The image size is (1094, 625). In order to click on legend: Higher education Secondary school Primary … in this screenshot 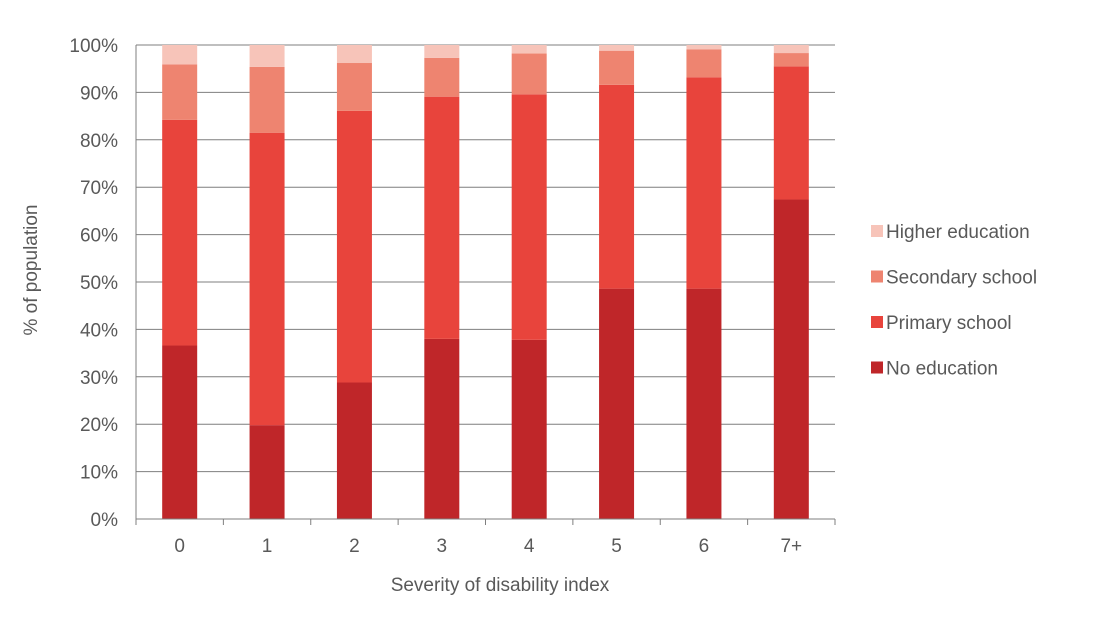, I will do `click(954, 301)`.